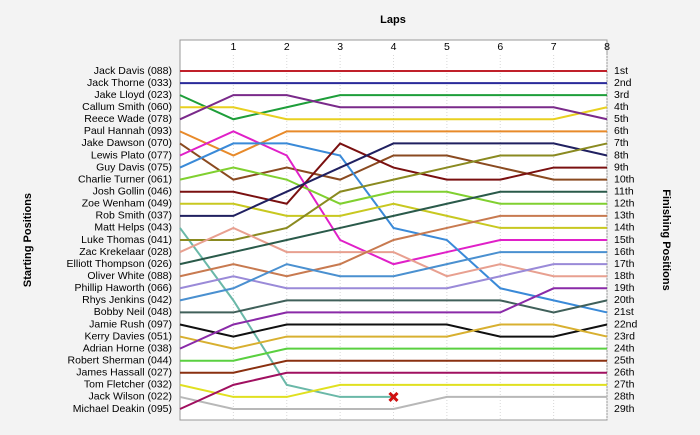  What do you see at coordinates (624, 385) in the screenshot?
I see `finishing-position-label: 27th` at bounding box center [624, 385].